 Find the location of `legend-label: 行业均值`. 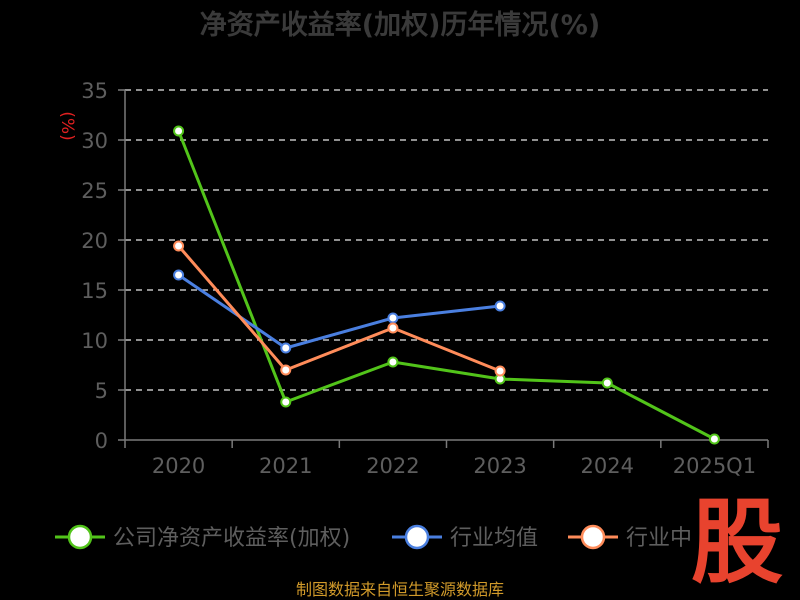

legend-label: 行业均值 is located at coordinates (494, 538).